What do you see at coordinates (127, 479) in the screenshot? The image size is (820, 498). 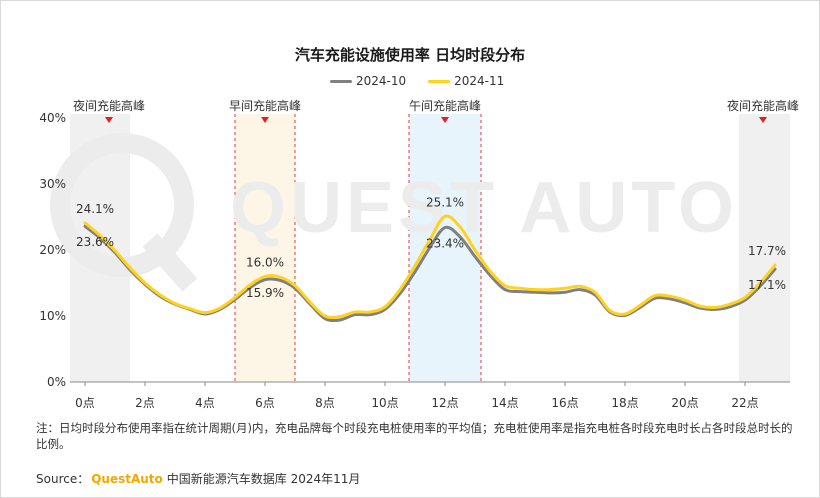 I see `source-brand: QuestAuto` at bounding box center [127, 479].